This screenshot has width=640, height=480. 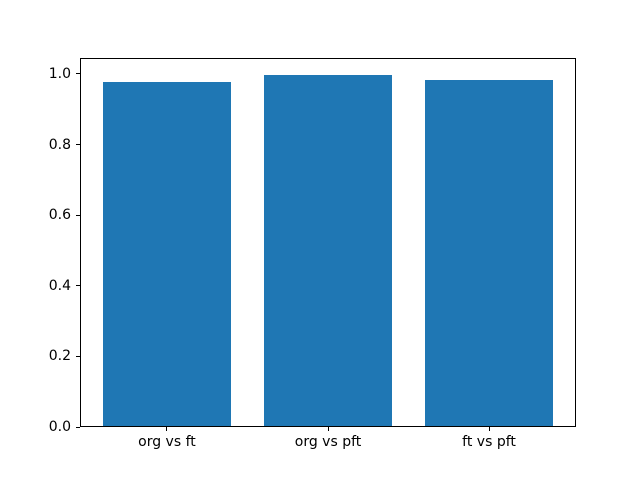 What do you see at coordinates (167, 442) in the screenshot?
I see `x-tick-label: org vs ft` at bounding box center [167, 442].